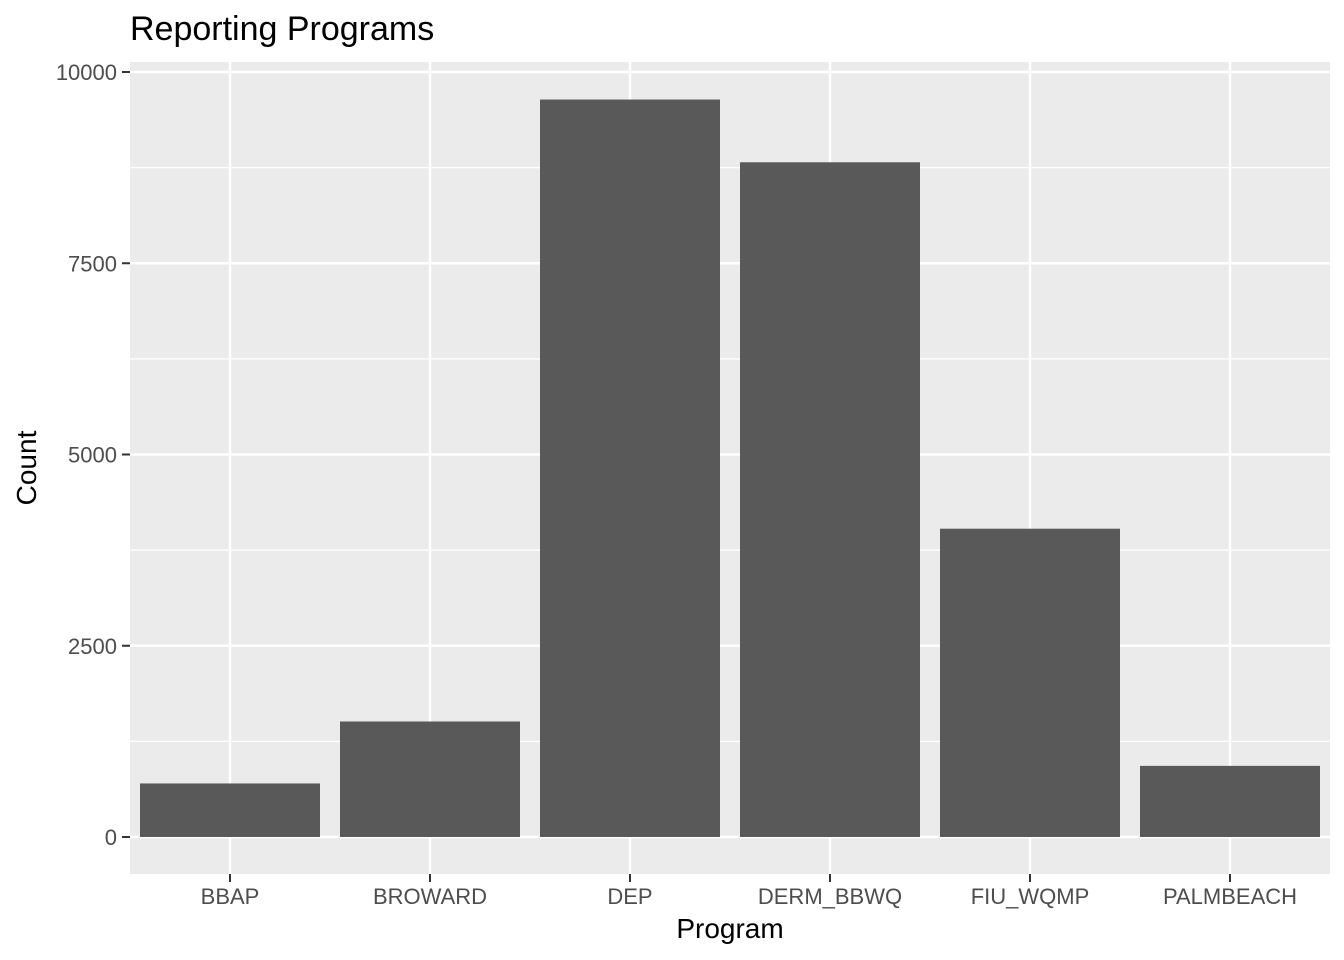 Image resolution: width=1344 pixels, height=960 pixels. I want to click on y-tick-label: 0, so click(111, 837).